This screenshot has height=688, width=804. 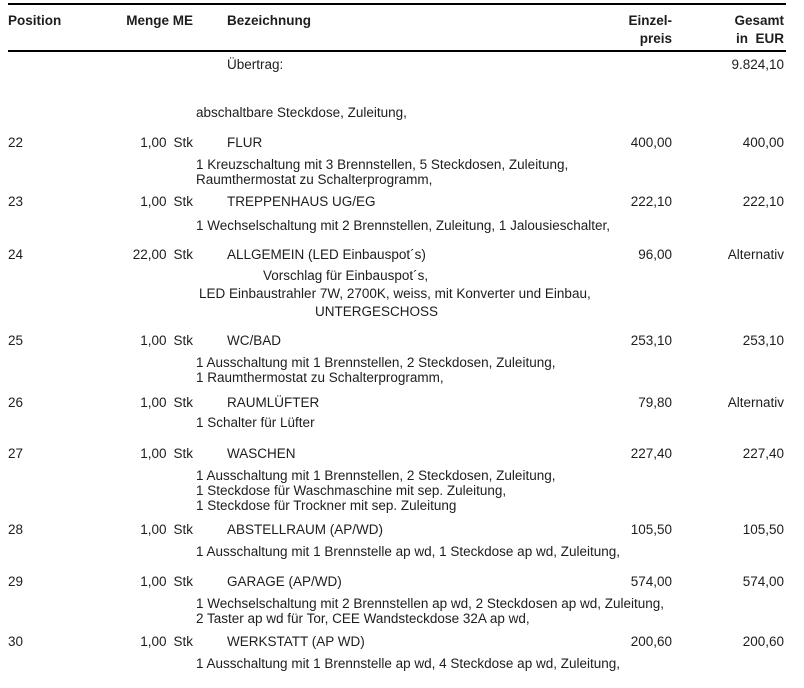 I want to click on item-desc-line: 1 Schalter für Lüfter, so click(x=255, y=422).